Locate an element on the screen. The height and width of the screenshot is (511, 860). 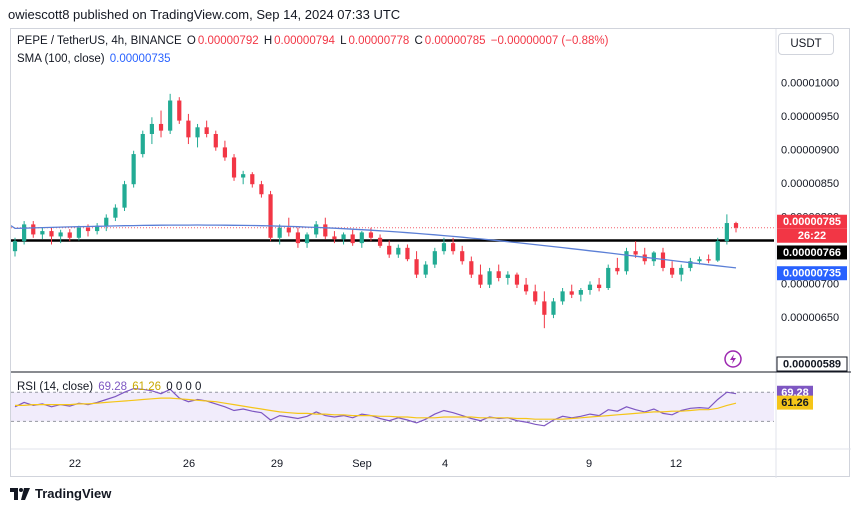
rsi-legend: RSI (14, close) 69.28 61.26 0 0 0 0 is located at coordinates (110, 387).